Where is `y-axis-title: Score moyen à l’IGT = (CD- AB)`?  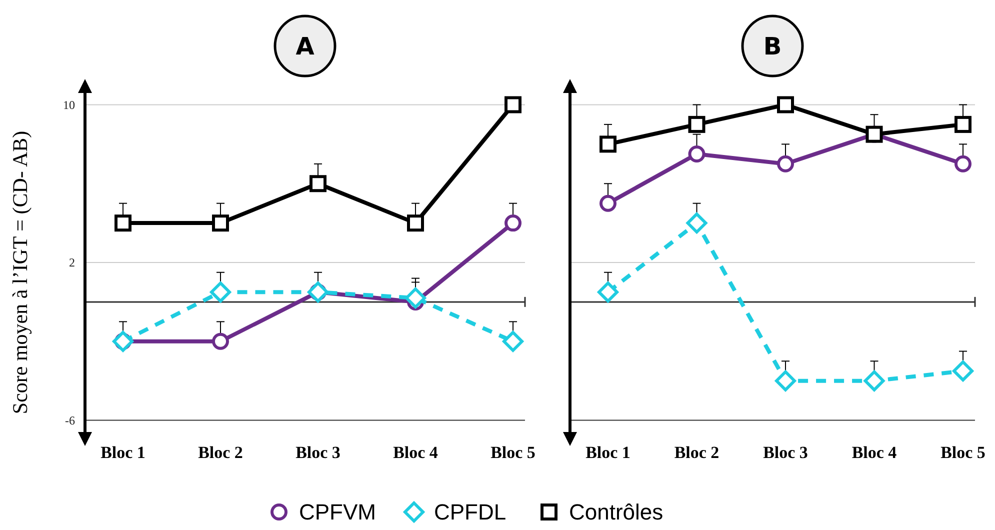 y-axis-title: Score moyen à l’IGT = (CD- AB) is located at coordinates (20, 272).